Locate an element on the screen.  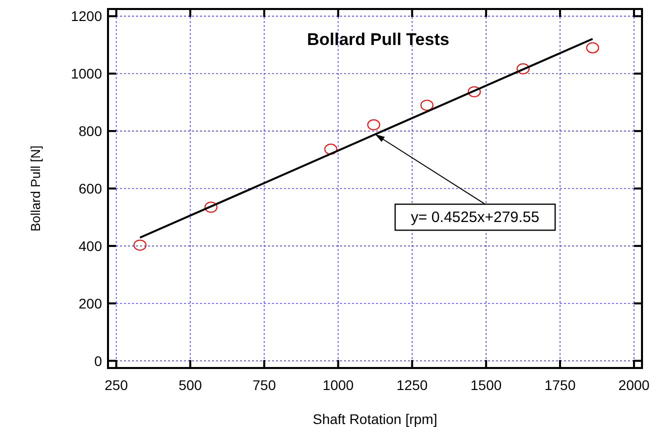
y-tick-label: 1200 is located at coordinates (86, 16).